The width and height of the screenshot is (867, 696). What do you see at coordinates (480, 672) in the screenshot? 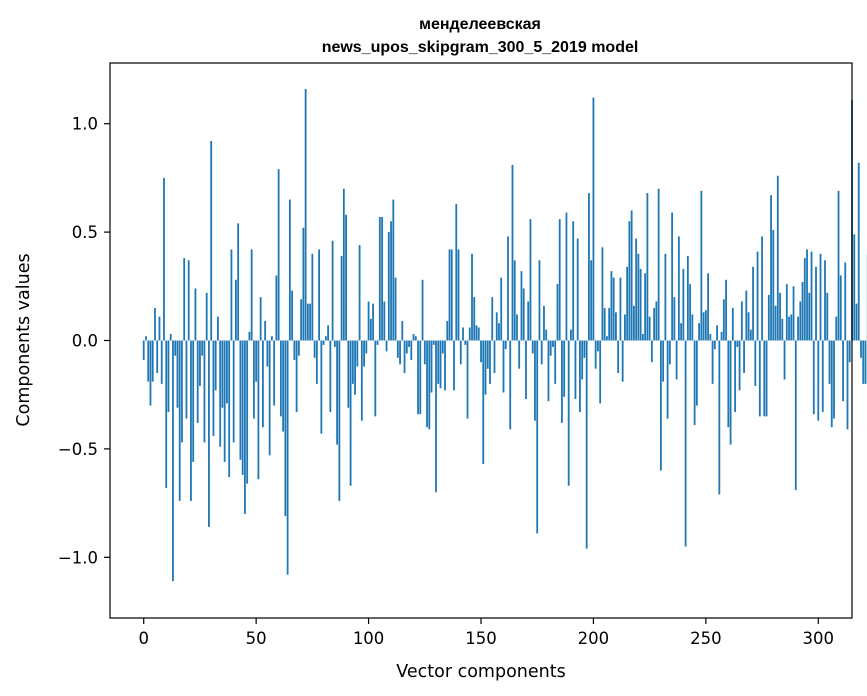
I see `x-axis-label: Vector components` at bounding box center [480, 672].